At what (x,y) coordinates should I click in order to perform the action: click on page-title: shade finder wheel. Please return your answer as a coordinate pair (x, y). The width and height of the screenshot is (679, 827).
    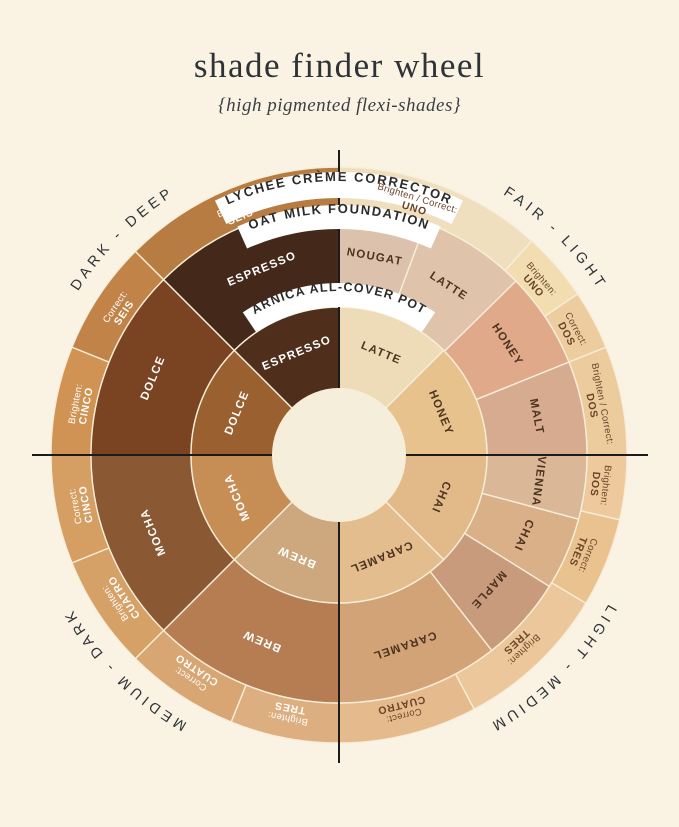
    Looking at the image, I should click on (339, 65).